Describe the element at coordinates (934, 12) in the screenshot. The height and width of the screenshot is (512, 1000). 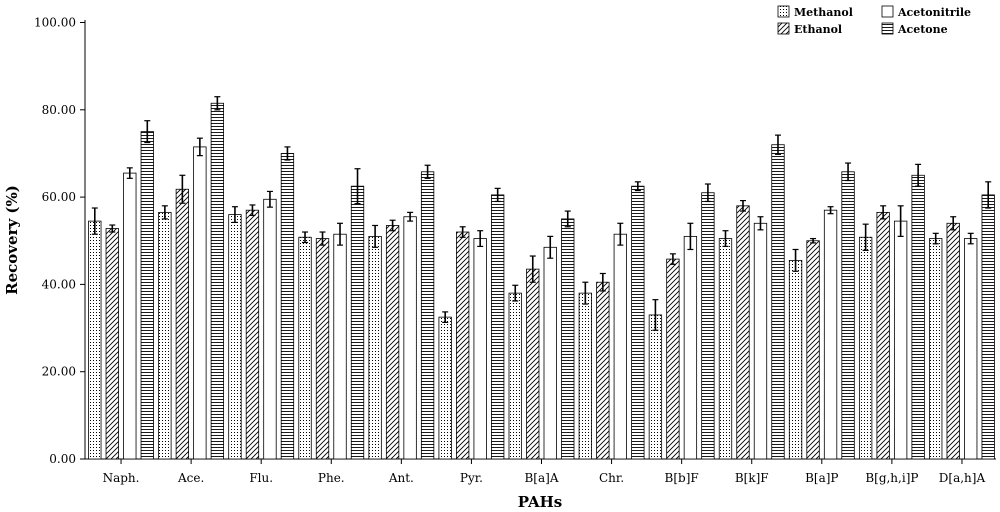
I see `legend-label-acetonitrile: Acetonitrile` at that location.